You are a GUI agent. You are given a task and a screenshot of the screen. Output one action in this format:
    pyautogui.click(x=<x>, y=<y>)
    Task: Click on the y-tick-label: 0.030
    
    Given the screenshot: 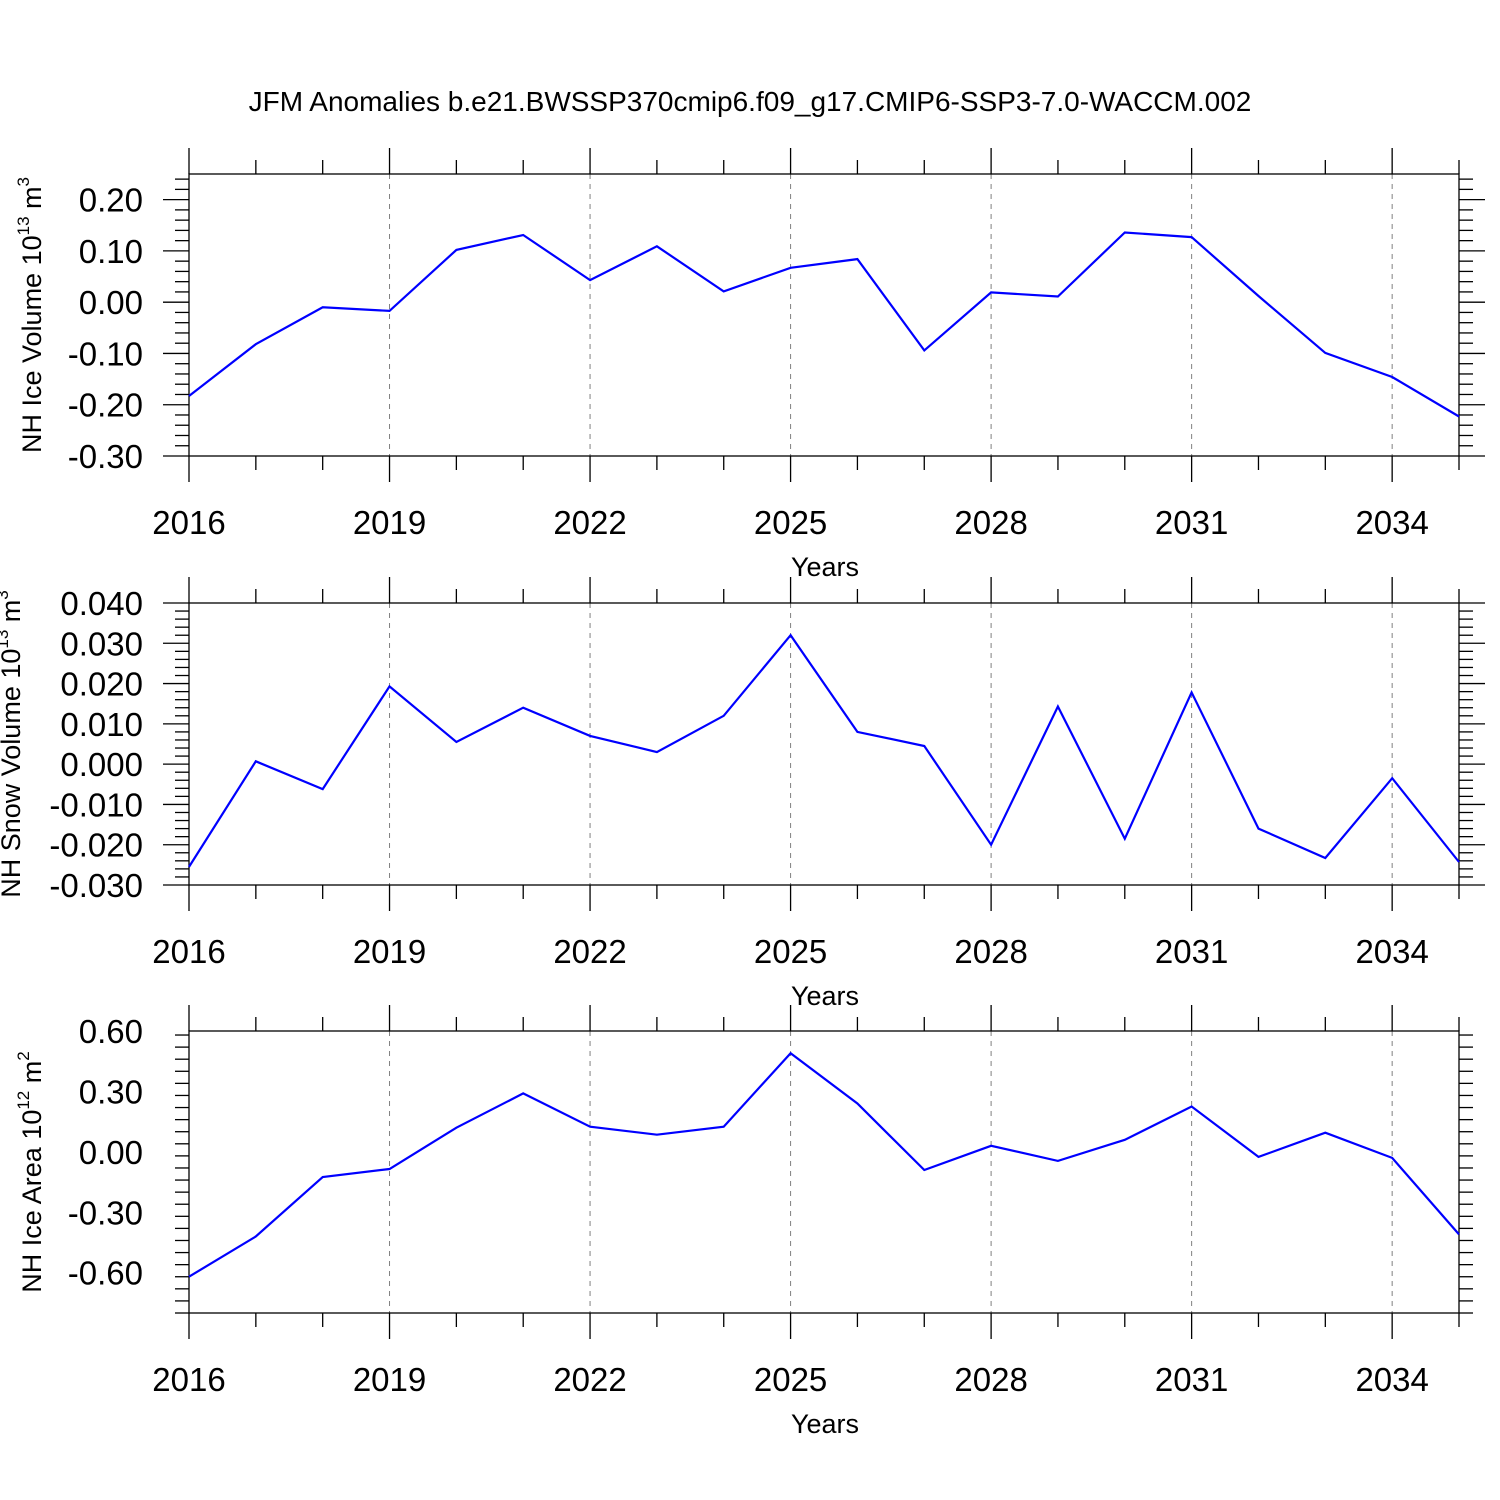 What is the action you would take?
    pyautogui.click(x=101, y=643)
    